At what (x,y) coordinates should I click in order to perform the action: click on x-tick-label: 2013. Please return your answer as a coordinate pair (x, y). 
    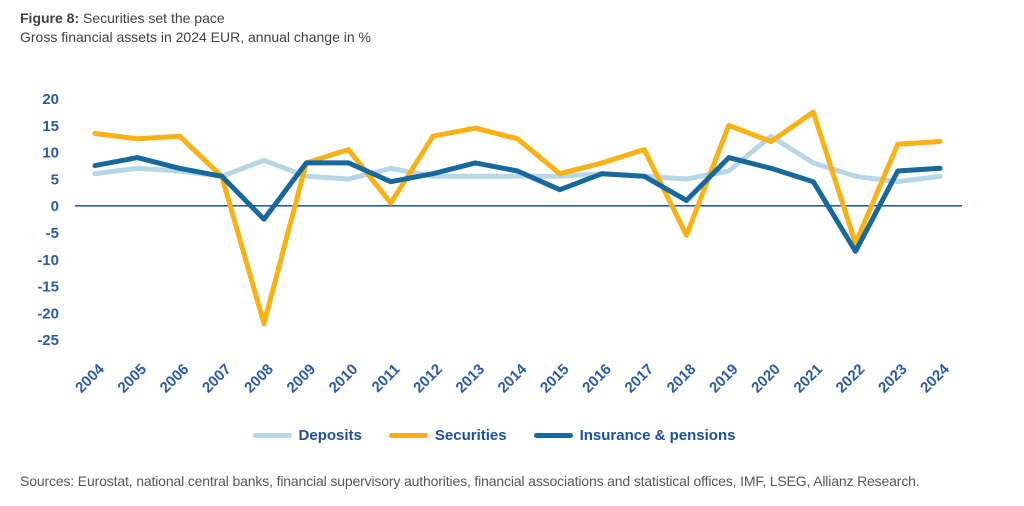
    Looking at the image, I should click on (471, 379).